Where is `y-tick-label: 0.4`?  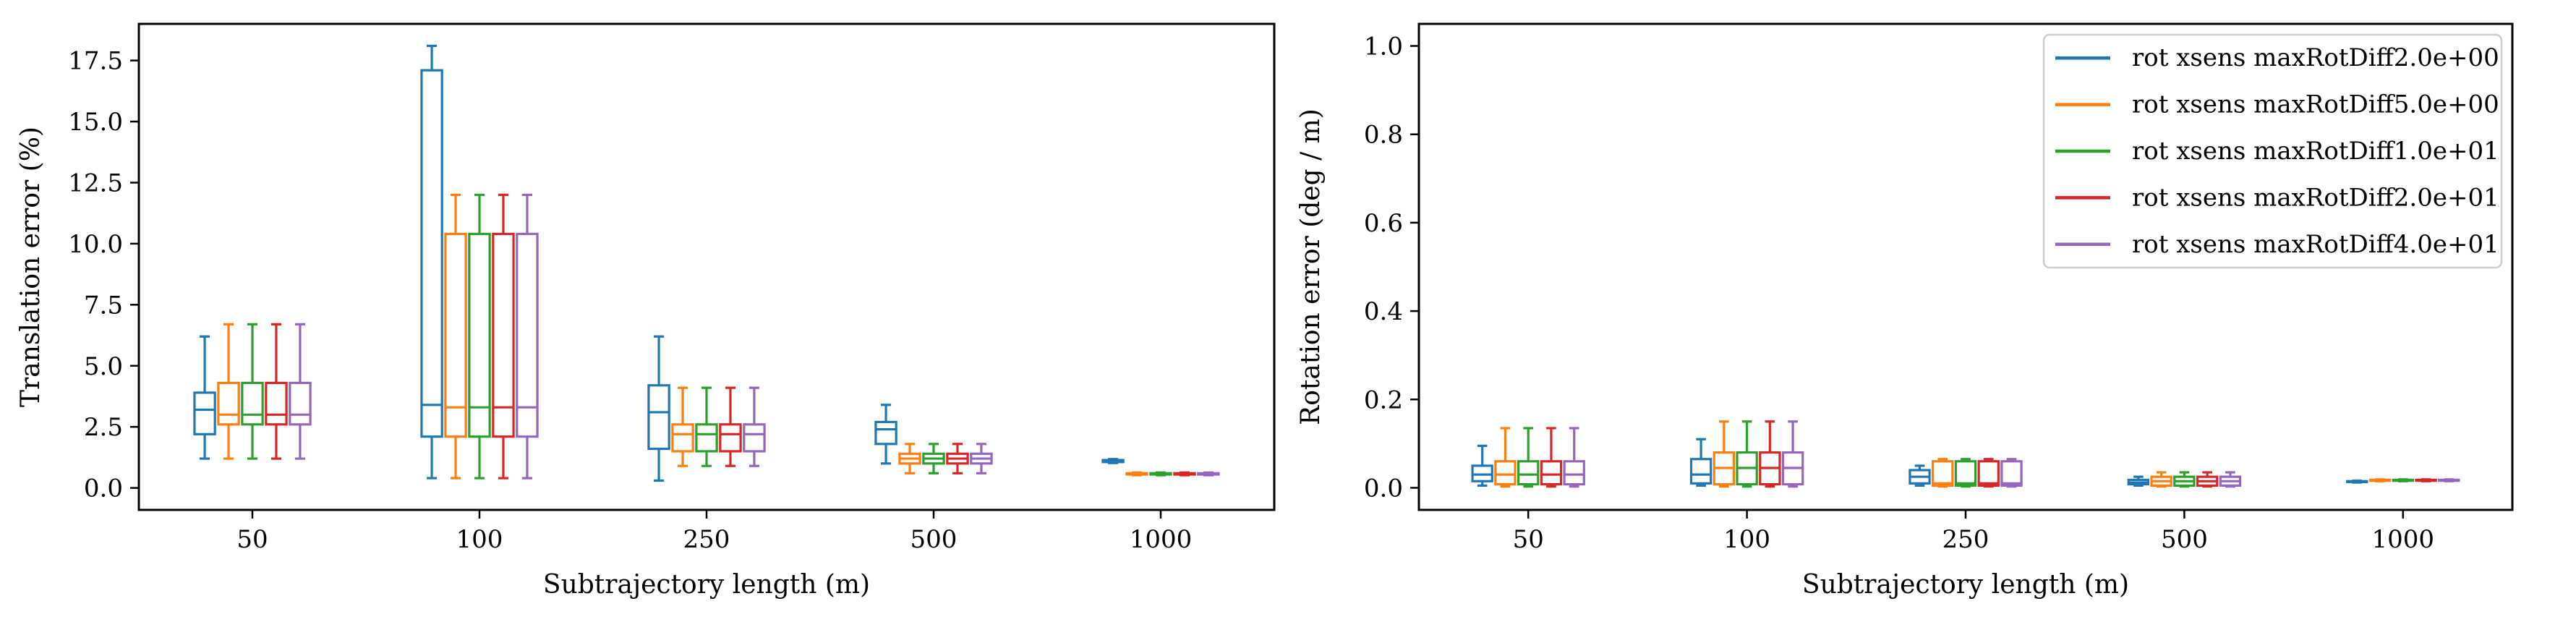
y-tick-label: 0.4 is located at coordinates (1383, 311).